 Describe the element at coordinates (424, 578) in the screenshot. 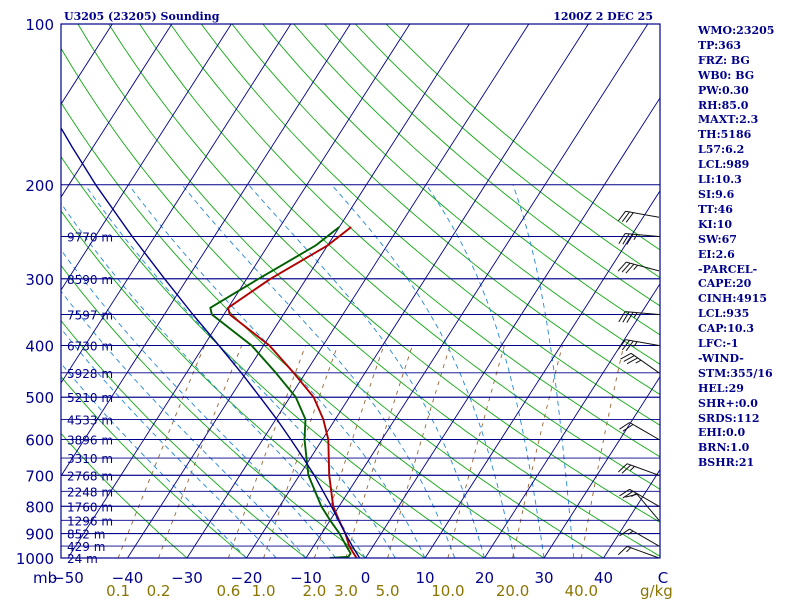

I see `temperature-label: 10` at that location.